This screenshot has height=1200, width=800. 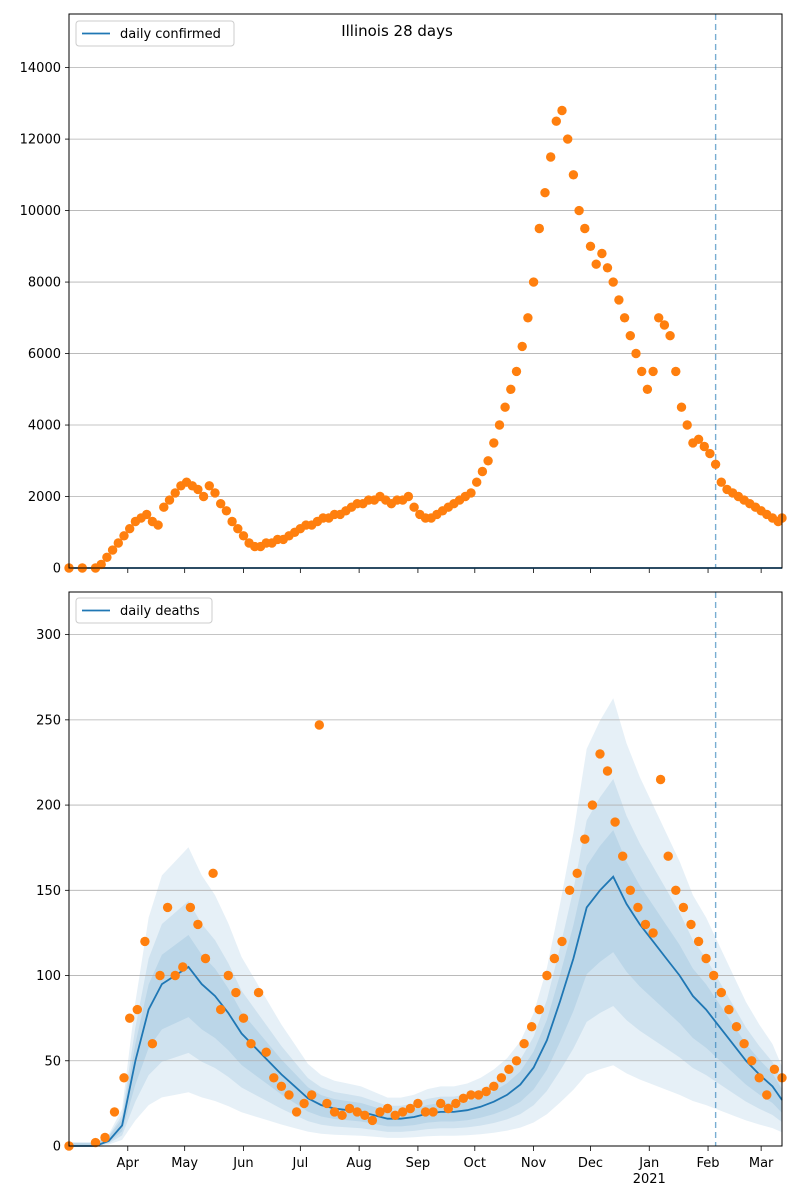 What do you see at coordinates (48, 720) in the screenshot?
I see `deaths-y-tick-label: 250` at bounding box center [48, 720].